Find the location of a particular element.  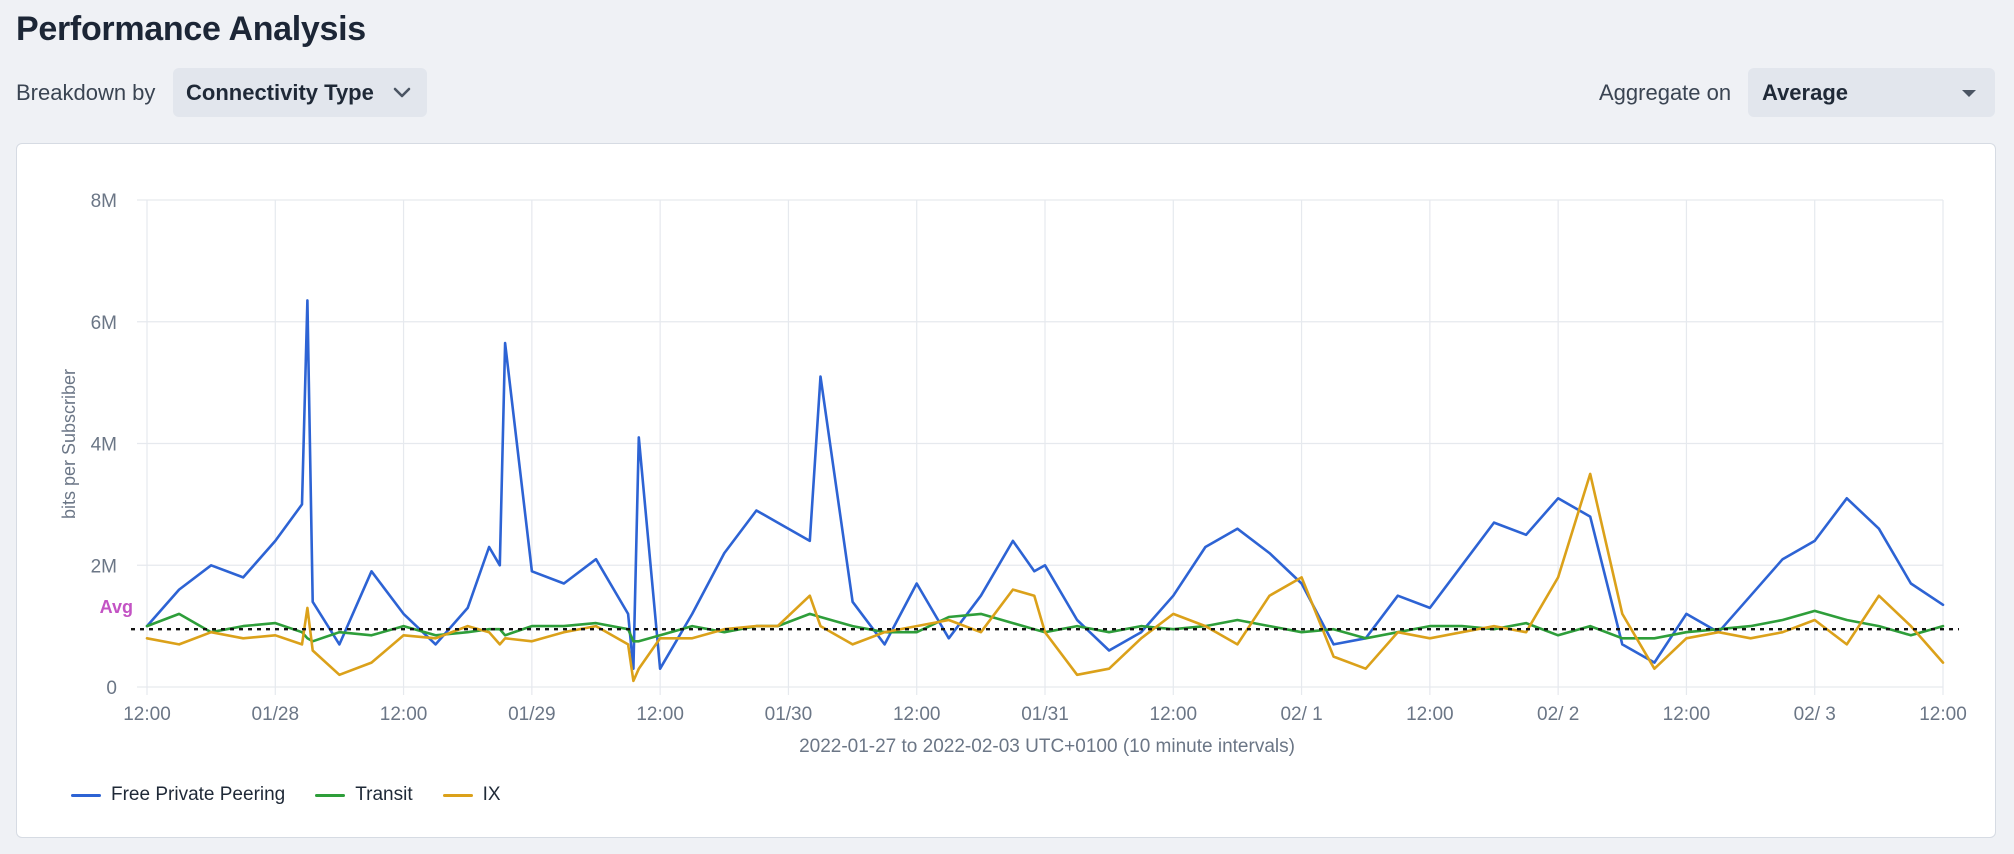

y-axis: 0 2M 4M 6M 8M is located at coordinates (104, 445).